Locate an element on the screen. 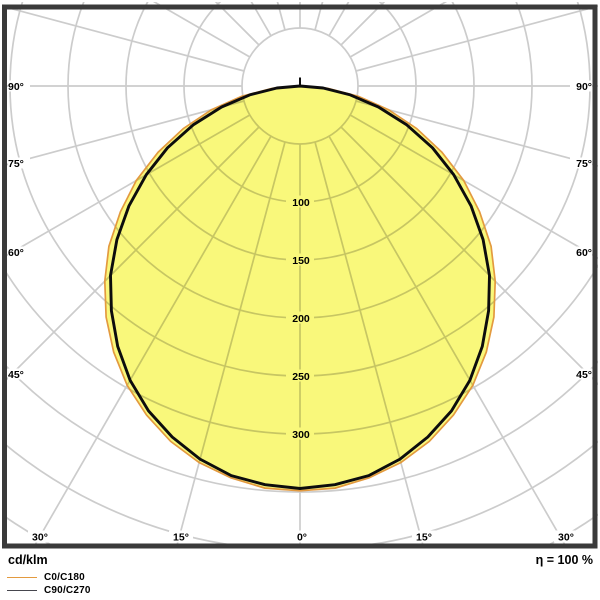 This screenshot has height=600, width=600. angle-label-left: 90° is located at coordinates (16, 87).